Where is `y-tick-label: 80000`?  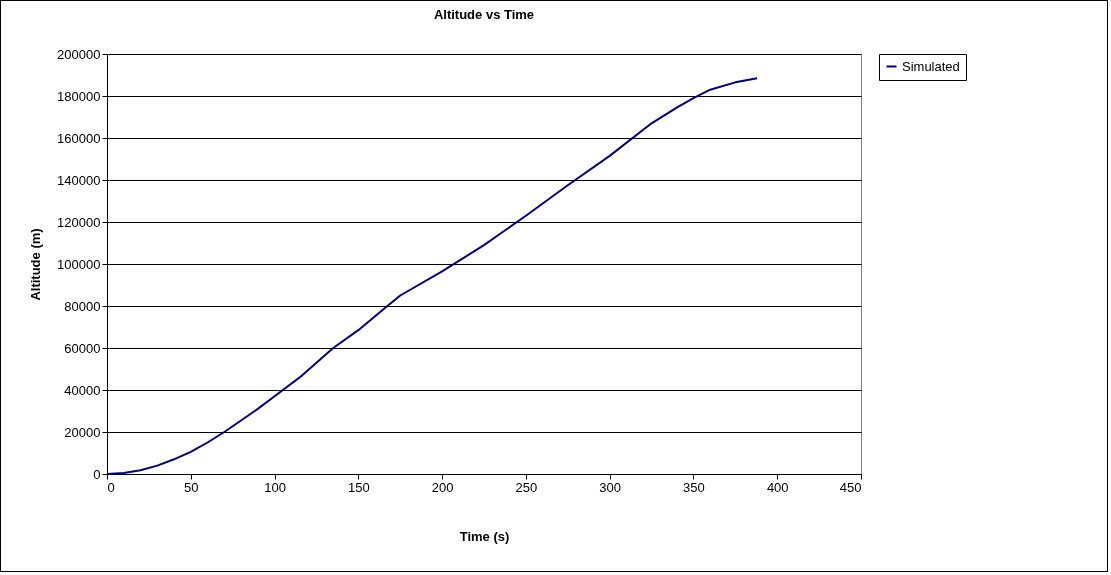
y-tick-label: 80000 is located at coordinates (82, 306).